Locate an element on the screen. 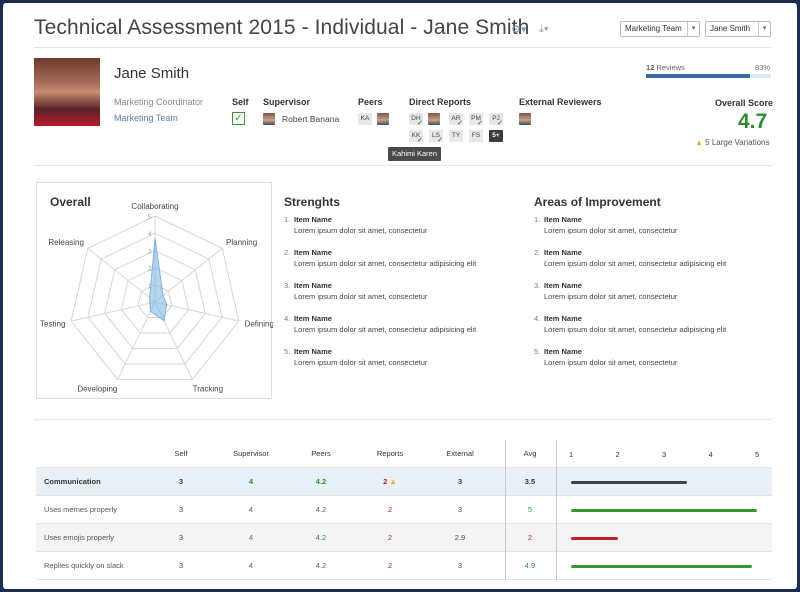 The height and width of the screenshot is (592, 800). direct-reports-label: Direct Reports is located at coordinates (440, 102).